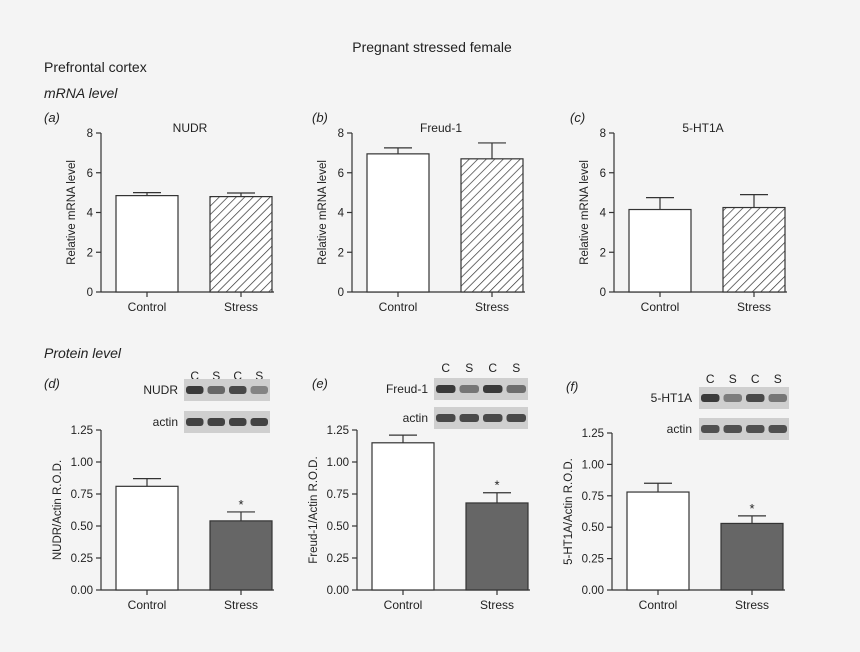 The height and width of the screenshot is (652, 860). I want to click on panel-label: (b), so click(320, 117).